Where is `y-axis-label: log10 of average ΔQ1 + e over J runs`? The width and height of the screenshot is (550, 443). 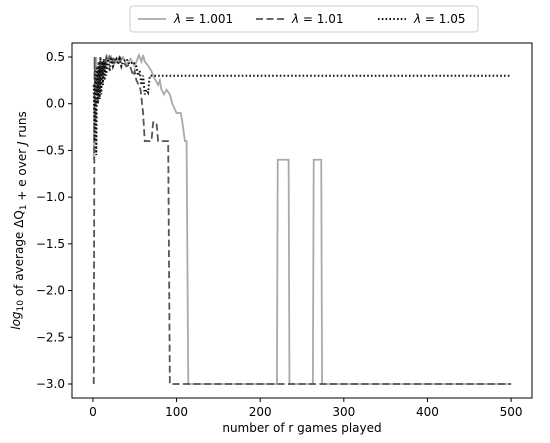
y-axis-label: log10 of average ΔQ1 + e over J runs is located at coordinates (19, 220).